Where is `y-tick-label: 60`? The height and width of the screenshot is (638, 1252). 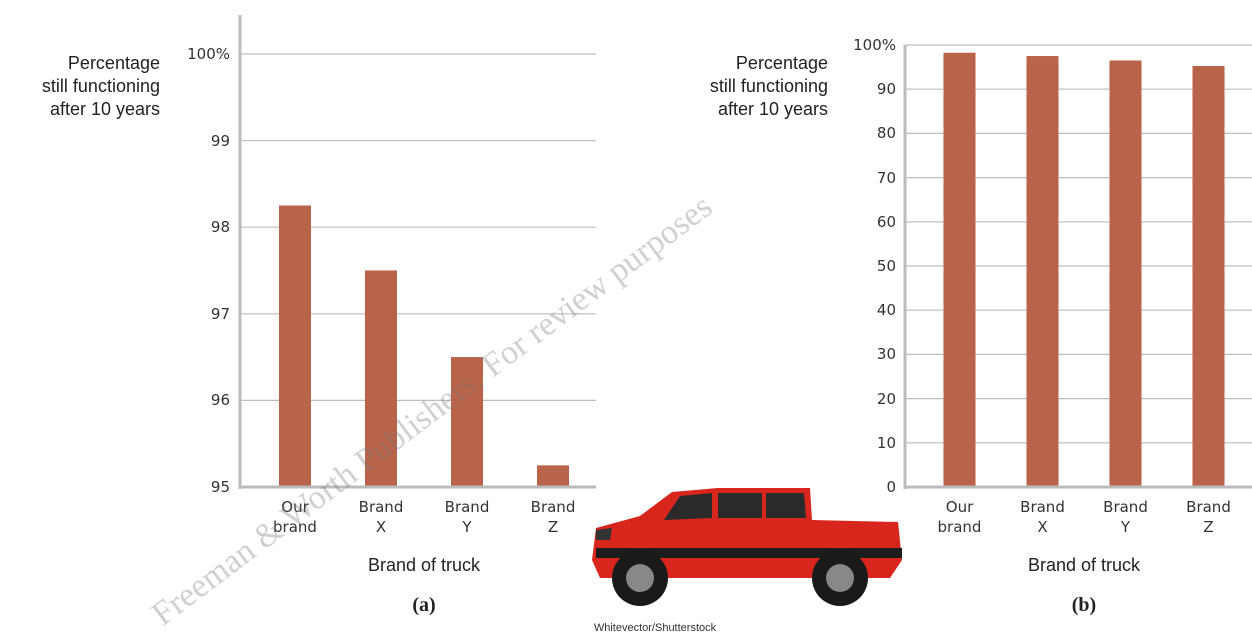 y-tick-label: 60 is located at coordinates (886, 221).